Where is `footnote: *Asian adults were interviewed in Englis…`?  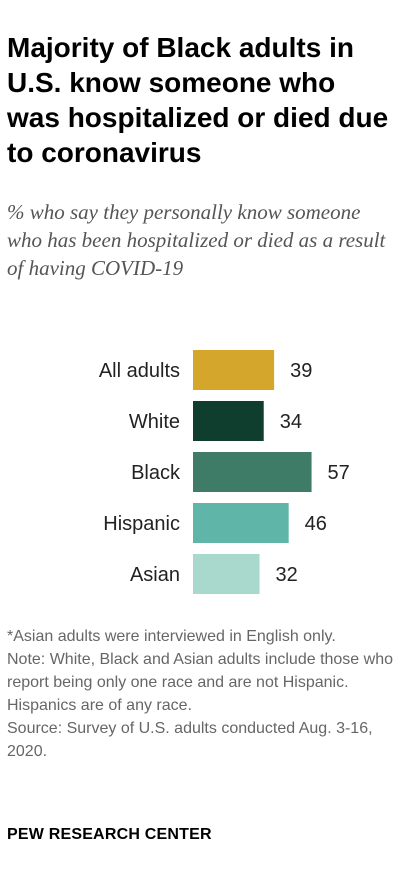 footnote: *Asian adults were interviewed in Englis… is located at coordinates (171, 636).